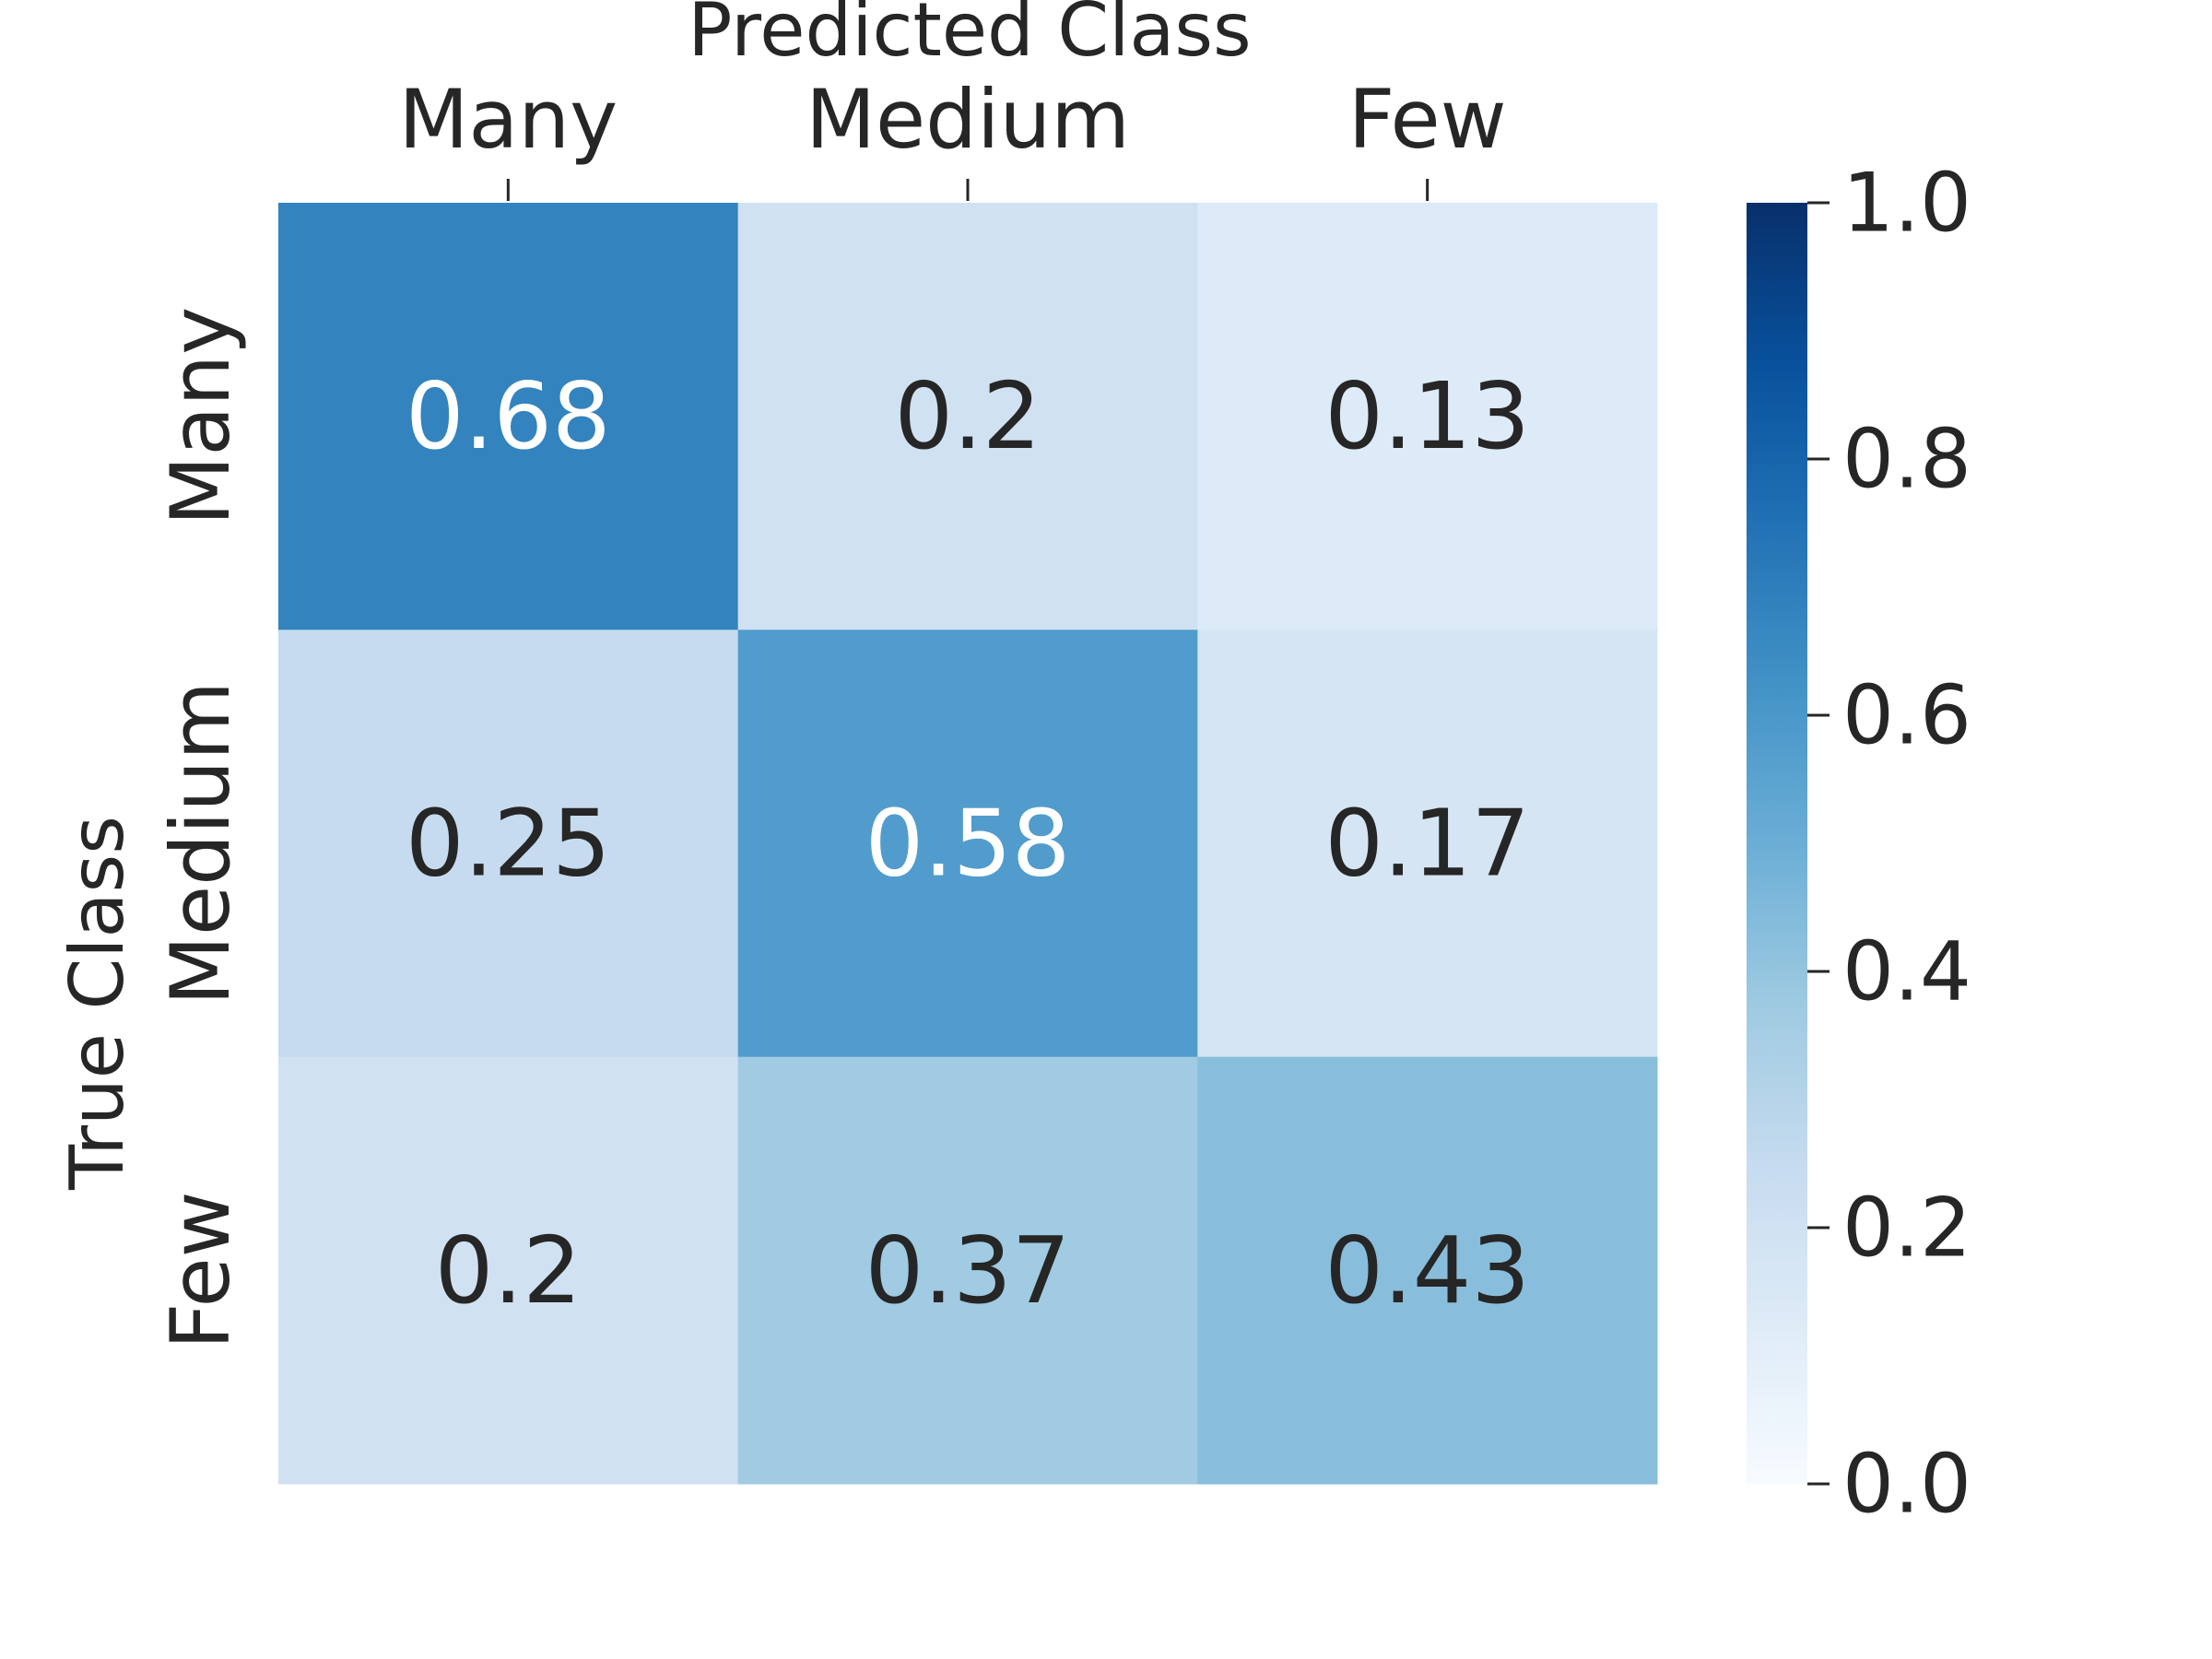 The image size is (2212, 1659). I want to click on x-axis-title: Predicted Class, so click(969, 36).